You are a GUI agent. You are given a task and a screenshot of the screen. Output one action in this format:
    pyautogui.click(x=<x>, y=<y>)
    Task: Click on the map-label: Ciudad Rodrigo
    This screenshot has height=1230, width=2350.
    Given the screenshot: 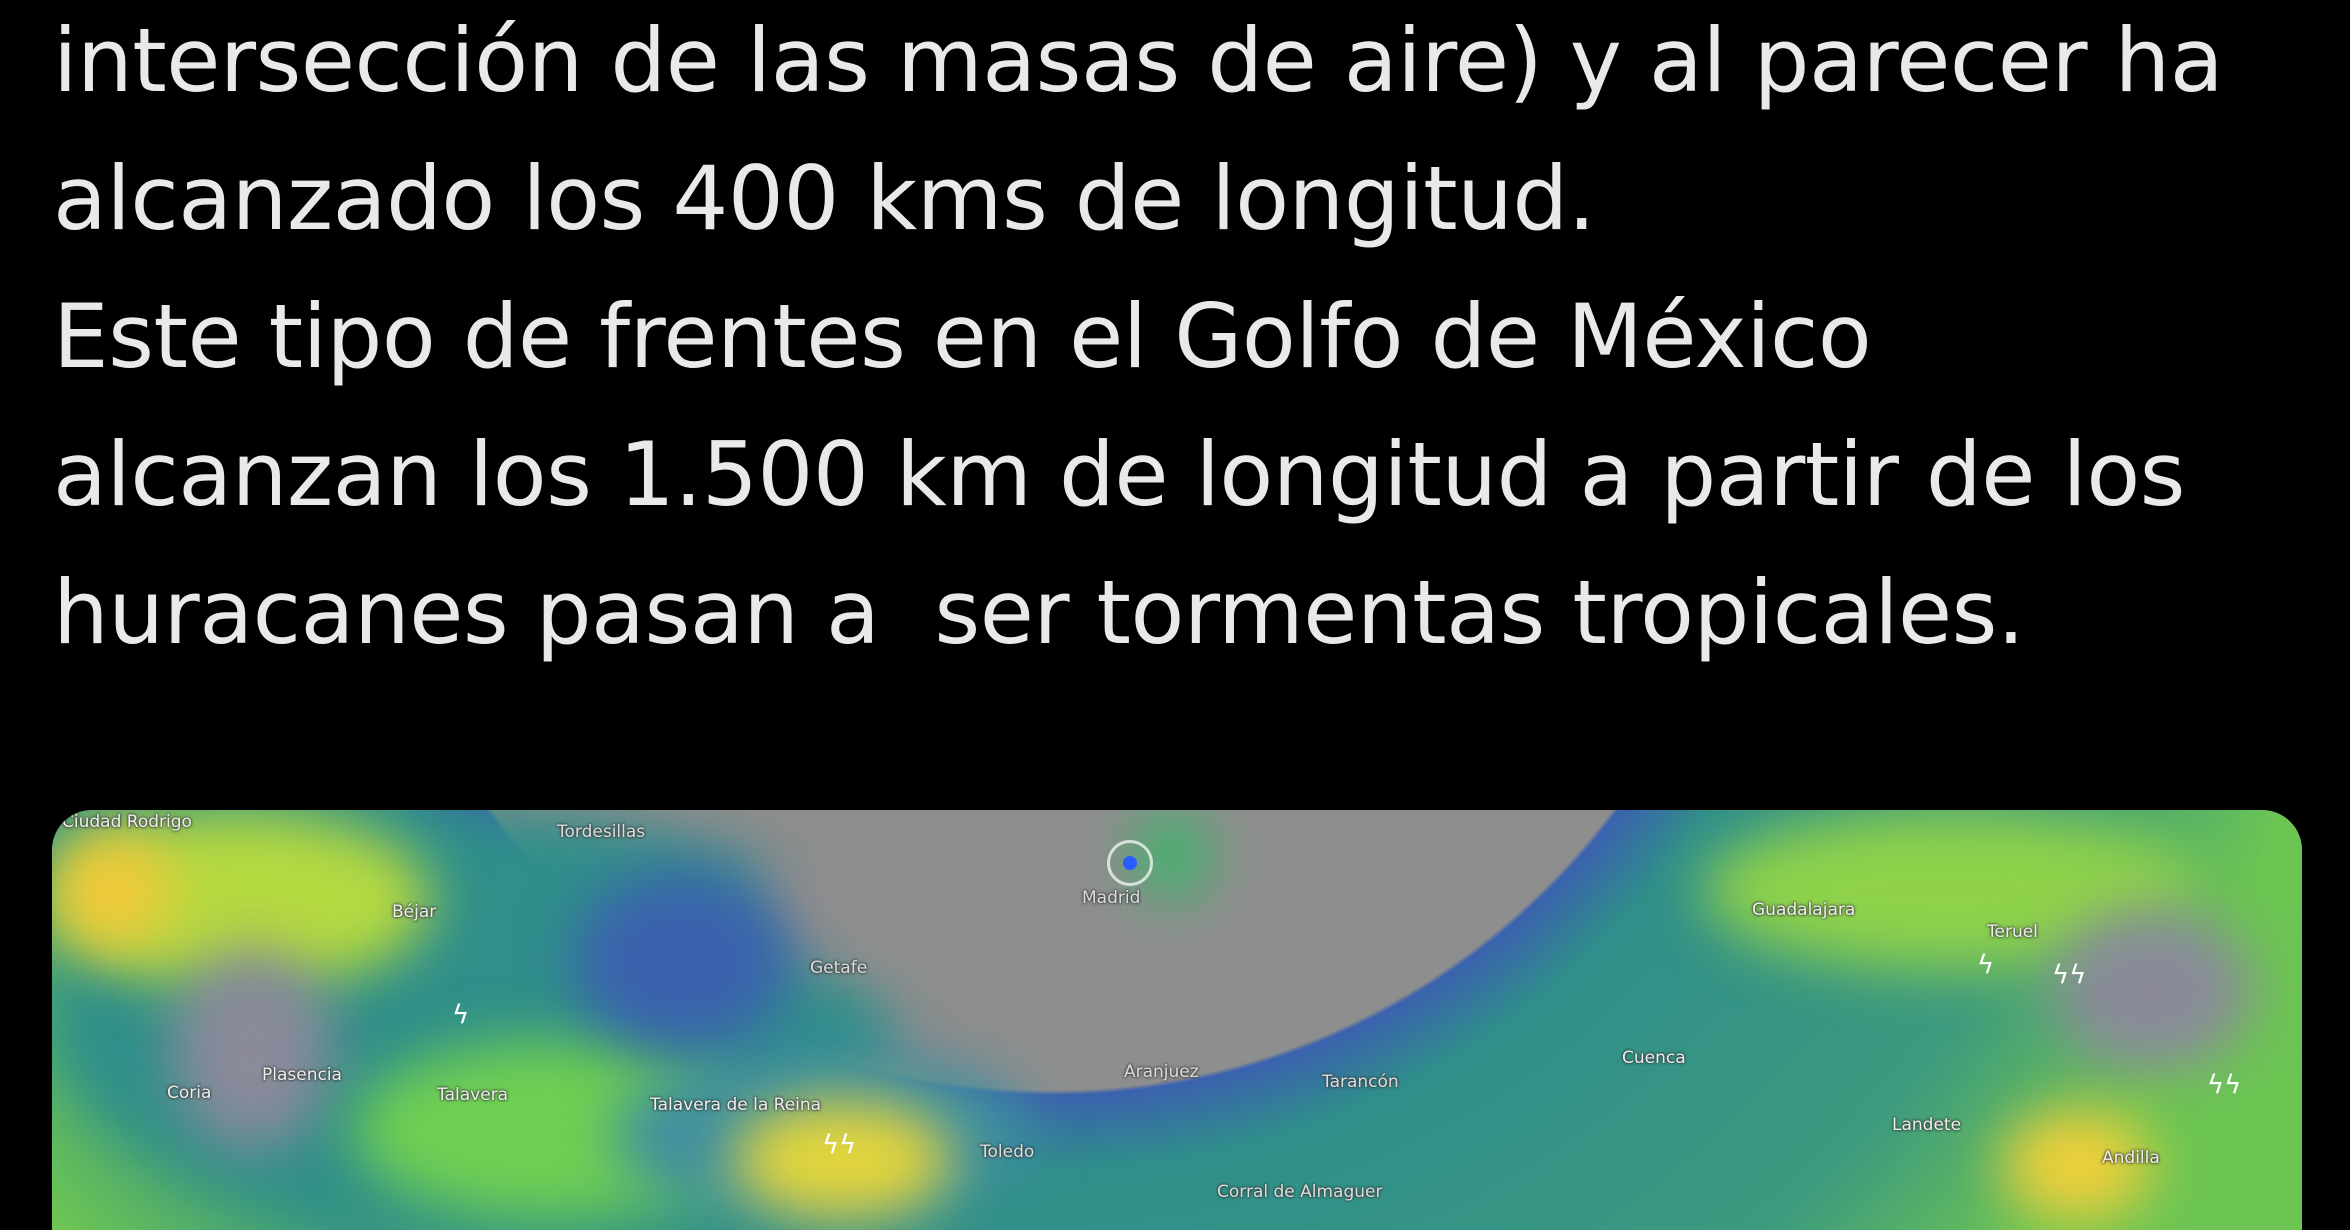 What is the action you would take?
    pyautogui.click(x=127, y=822)
    